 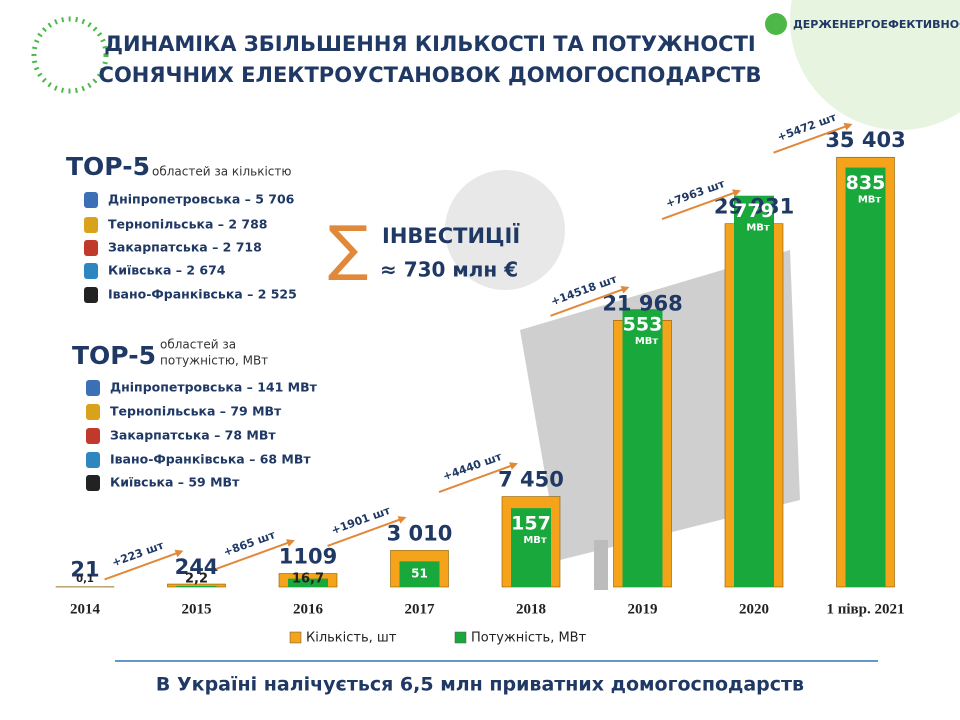 I want to click on power-label: 0,1, so click(x=85, y=579).